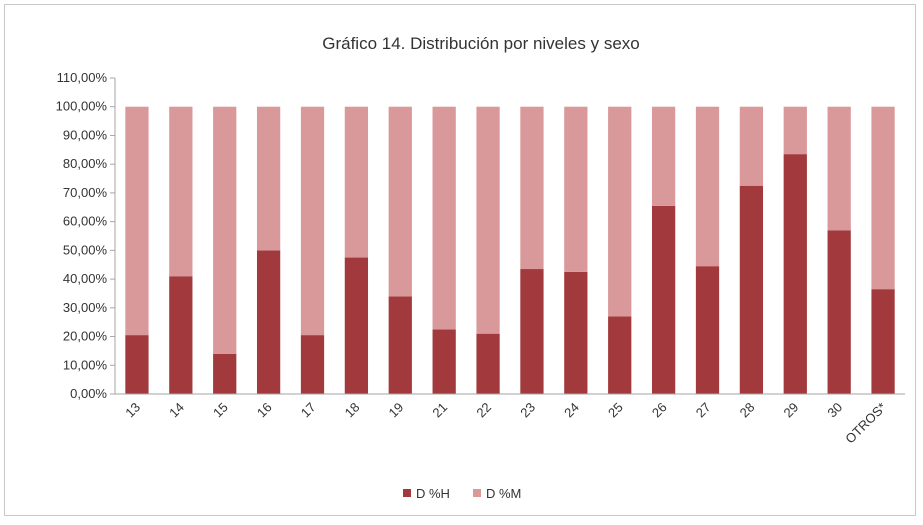 This screenshot has height=525, width=923. What do you see at coordinates (85, 134) in the screenshot?
I see `y-tick-label: 90,00%` at bounding box center [85, 134].